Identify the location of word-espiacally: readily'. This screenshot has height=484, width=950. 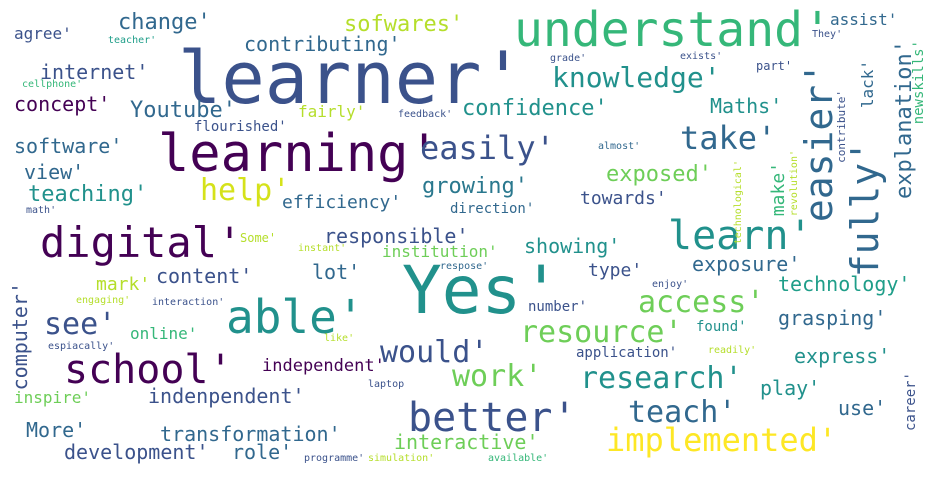
(732, 350).